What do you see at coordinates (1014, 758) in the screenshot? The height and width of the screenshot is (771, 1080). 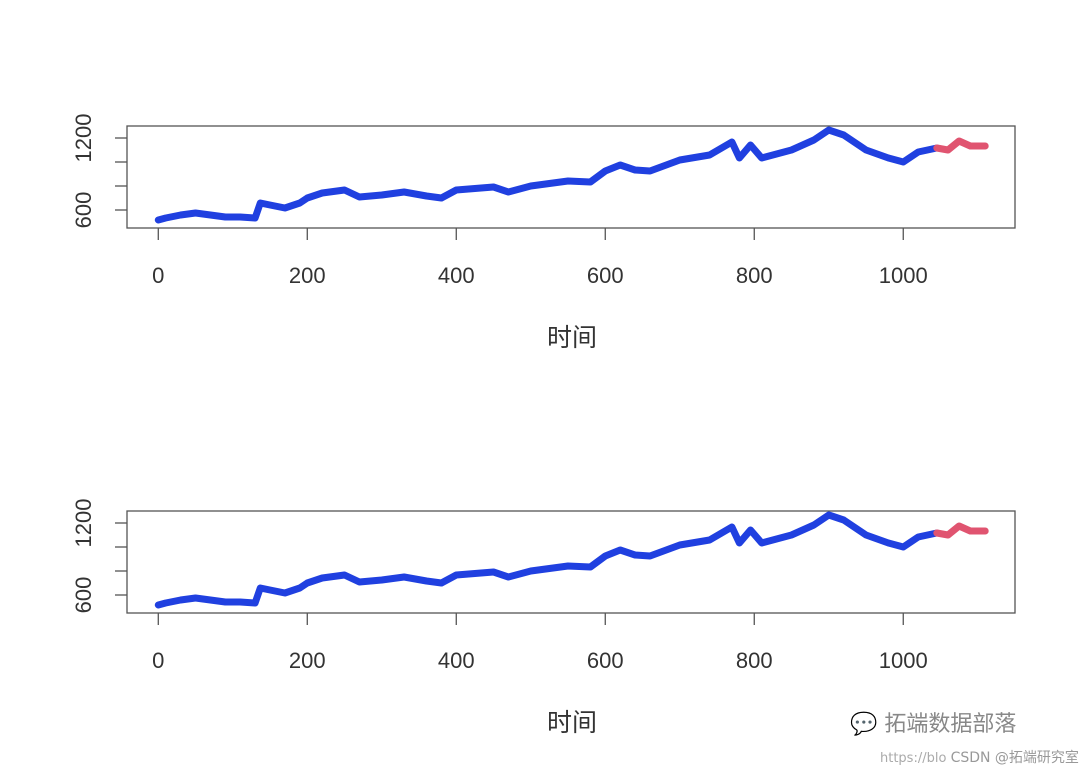 I see `watermark-csdn-text: CSDN @拓端研究室` at bounding box center [1014, 758].